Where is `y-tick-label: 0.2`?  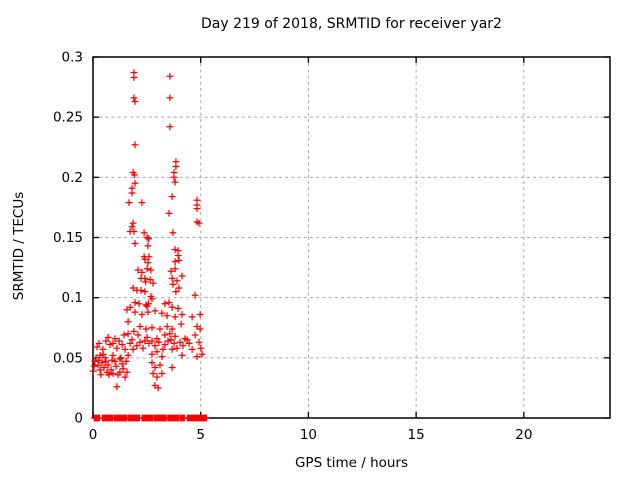
y-tick-label: 0.2 is located at coordinates (72, 178).